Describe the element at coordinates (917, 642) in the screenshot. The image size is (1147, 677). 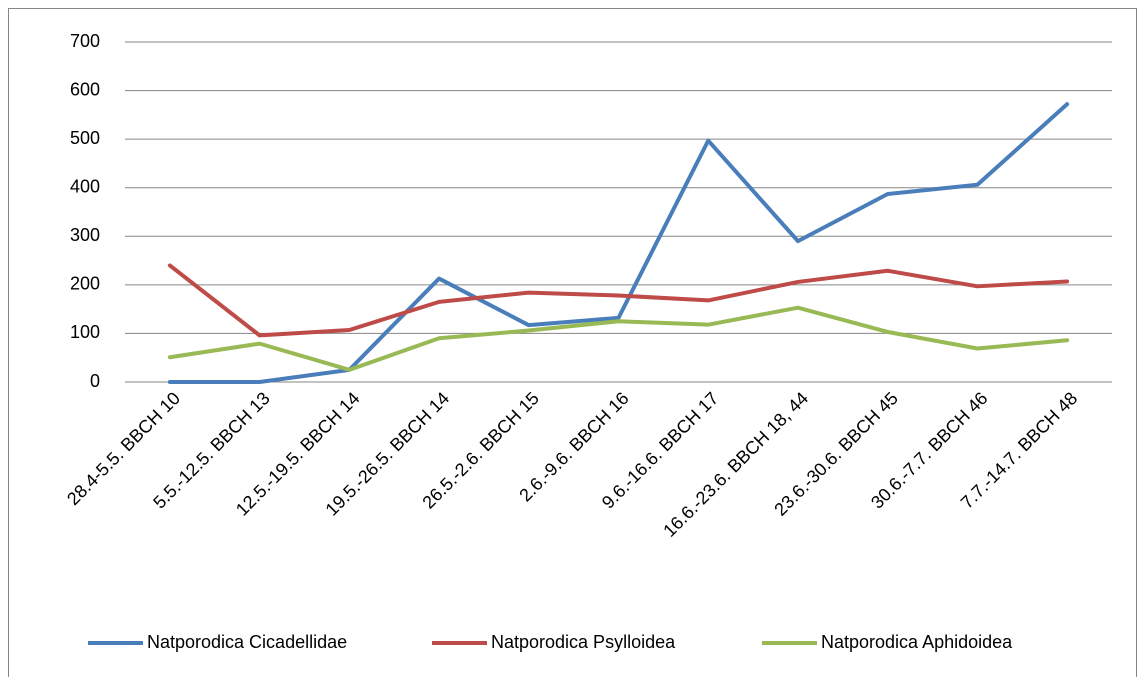
I see `legend-label: Natporodica Aphidoidea` at that location.